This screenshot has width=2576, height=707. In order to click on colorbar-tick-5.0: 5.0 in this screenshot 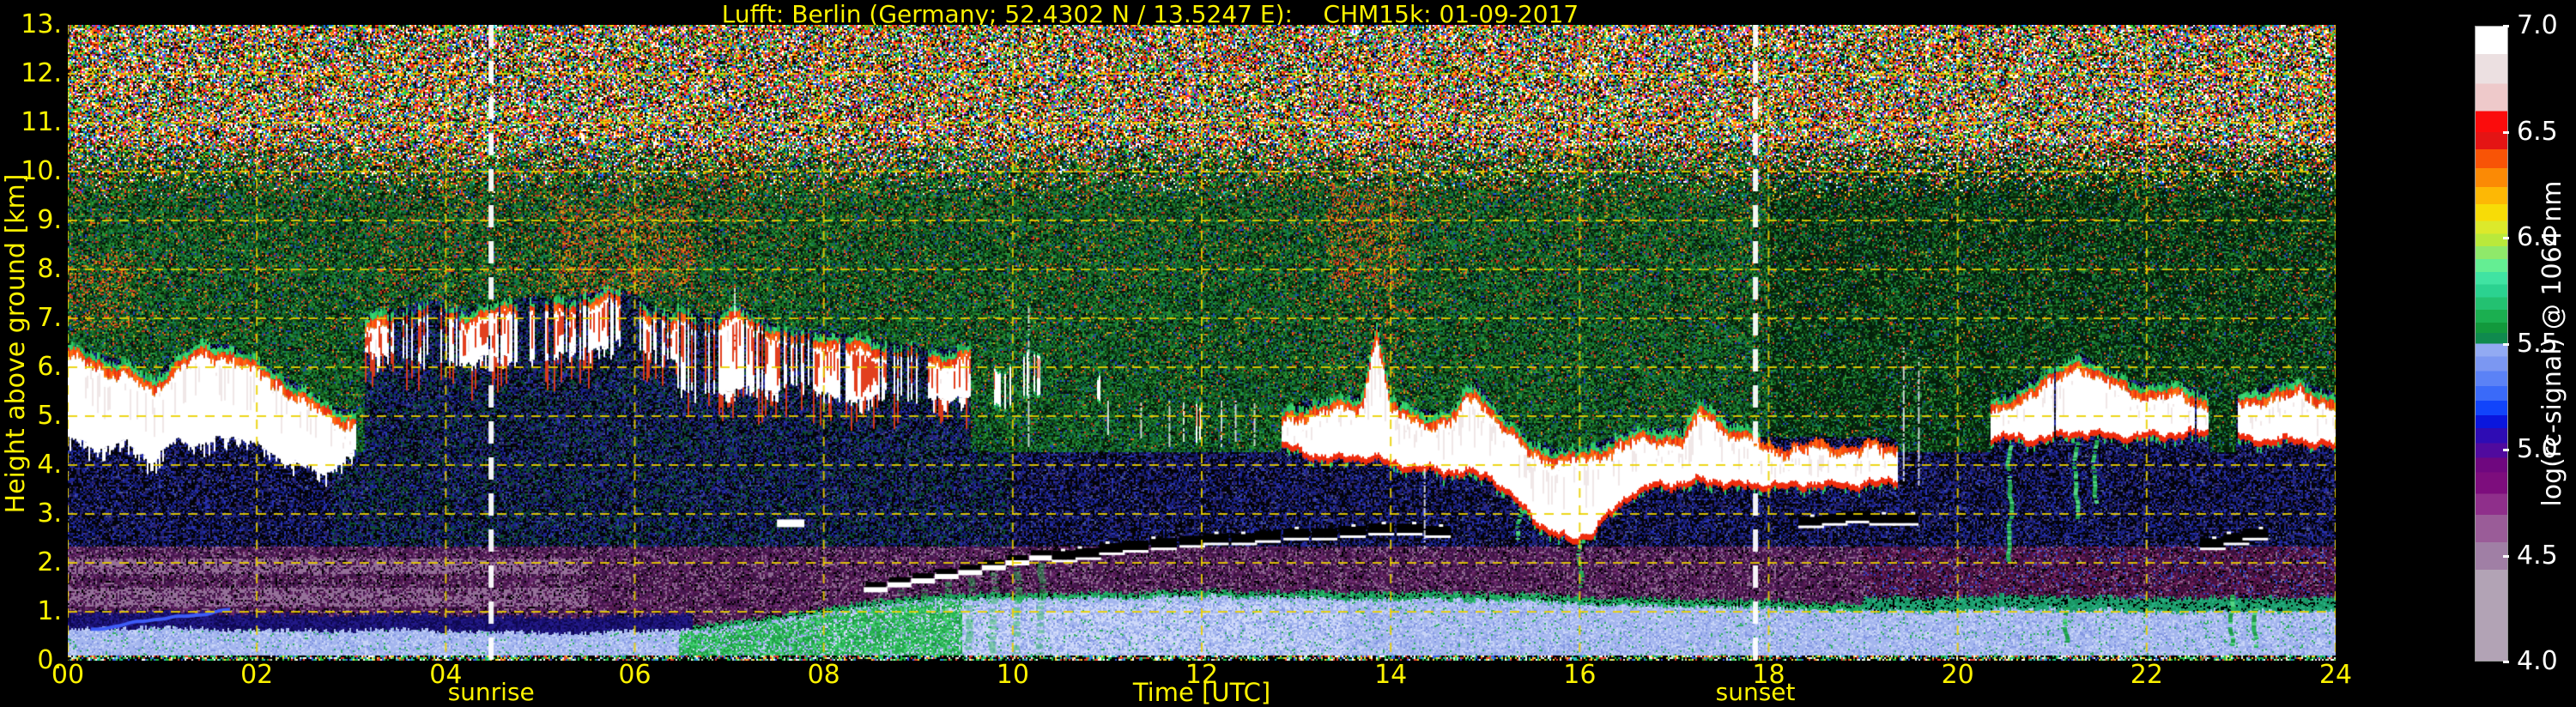, I will do `click(2537, 449)`.